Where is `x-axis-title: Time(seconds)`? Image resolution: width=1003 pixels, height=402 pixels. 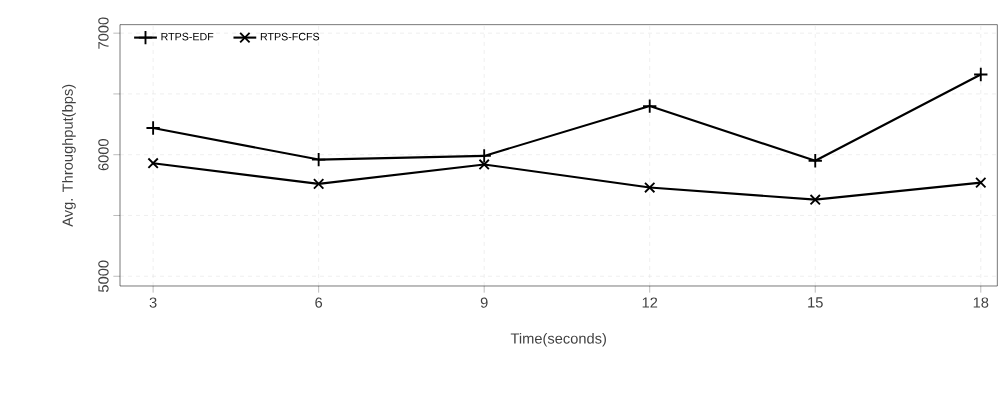
x-axis-title: Time(seconds) is located at coordinates (558, 339).